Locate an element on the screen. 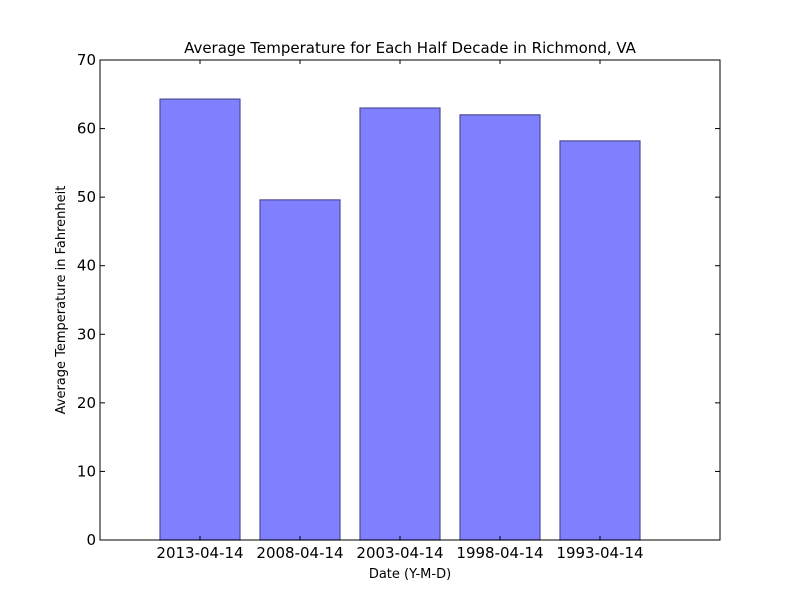 This screenshot has width=800, height=604. y-tick-label: 10 is located at coordinates (86, 471).